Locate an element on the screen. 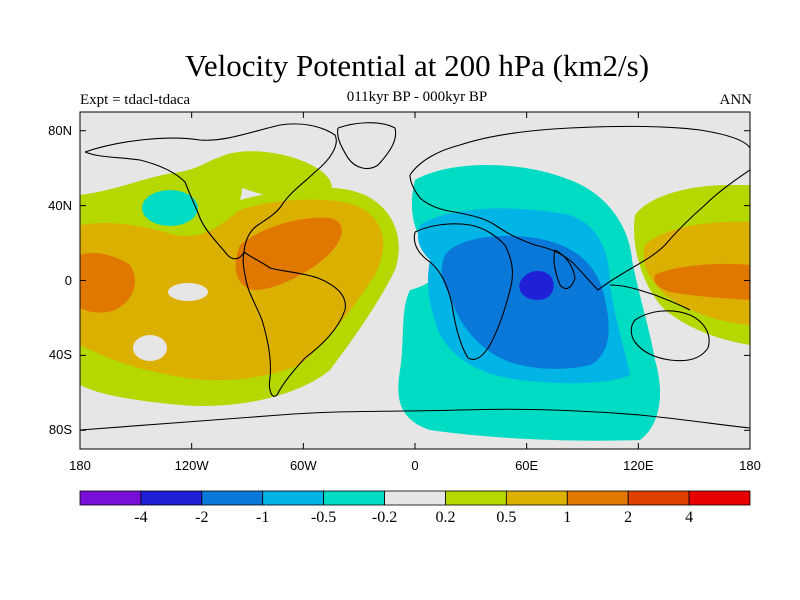 The image size is (800, 600). chart-subtitle: 011kyr BP - 000kyr BP is located at coordinates (417, 97).